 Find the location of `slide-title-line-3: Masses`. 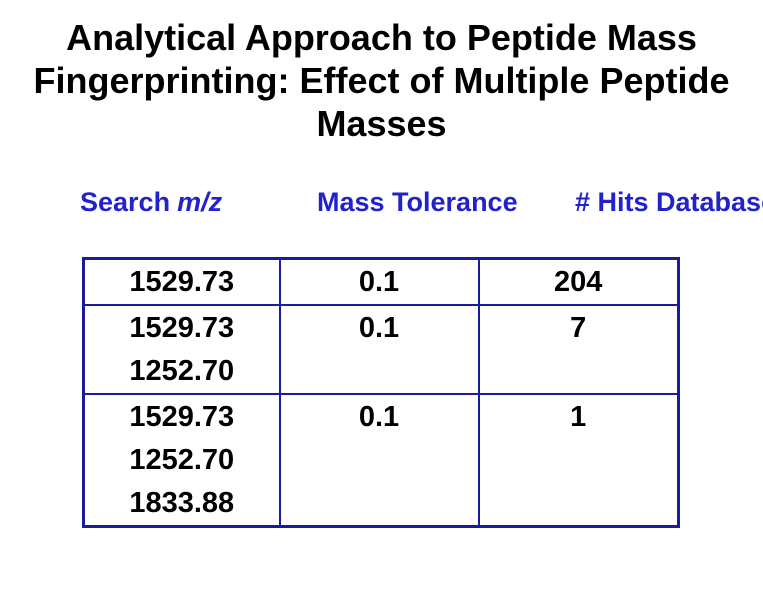

slide-title-line-3: Masses is located at coordinates (381, 123).